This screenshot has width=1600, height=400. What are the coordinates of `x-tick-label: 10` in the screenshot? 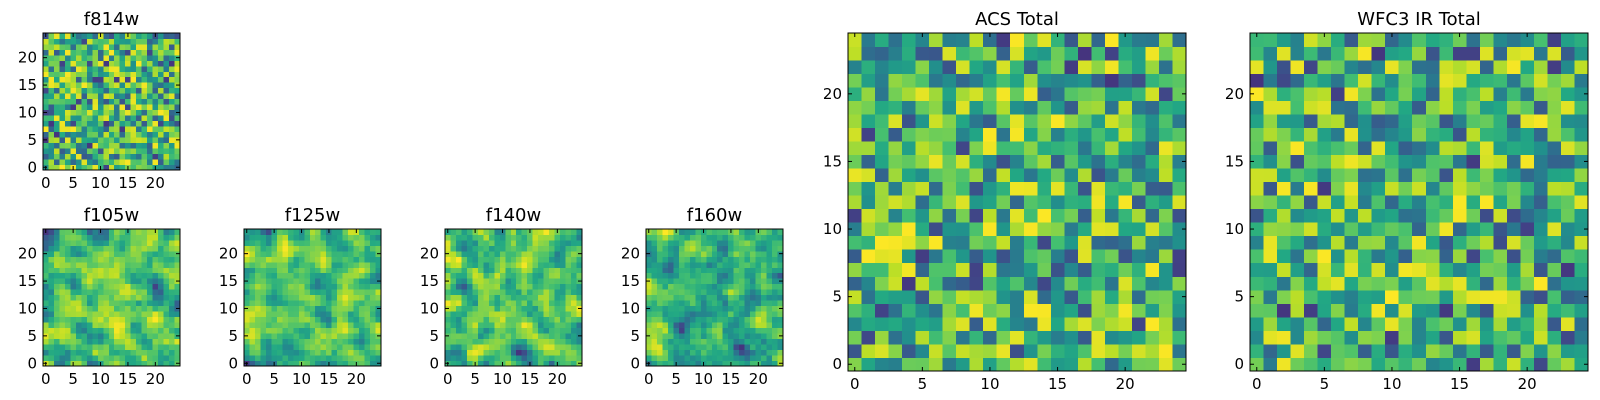 It's located at (1391, 384).